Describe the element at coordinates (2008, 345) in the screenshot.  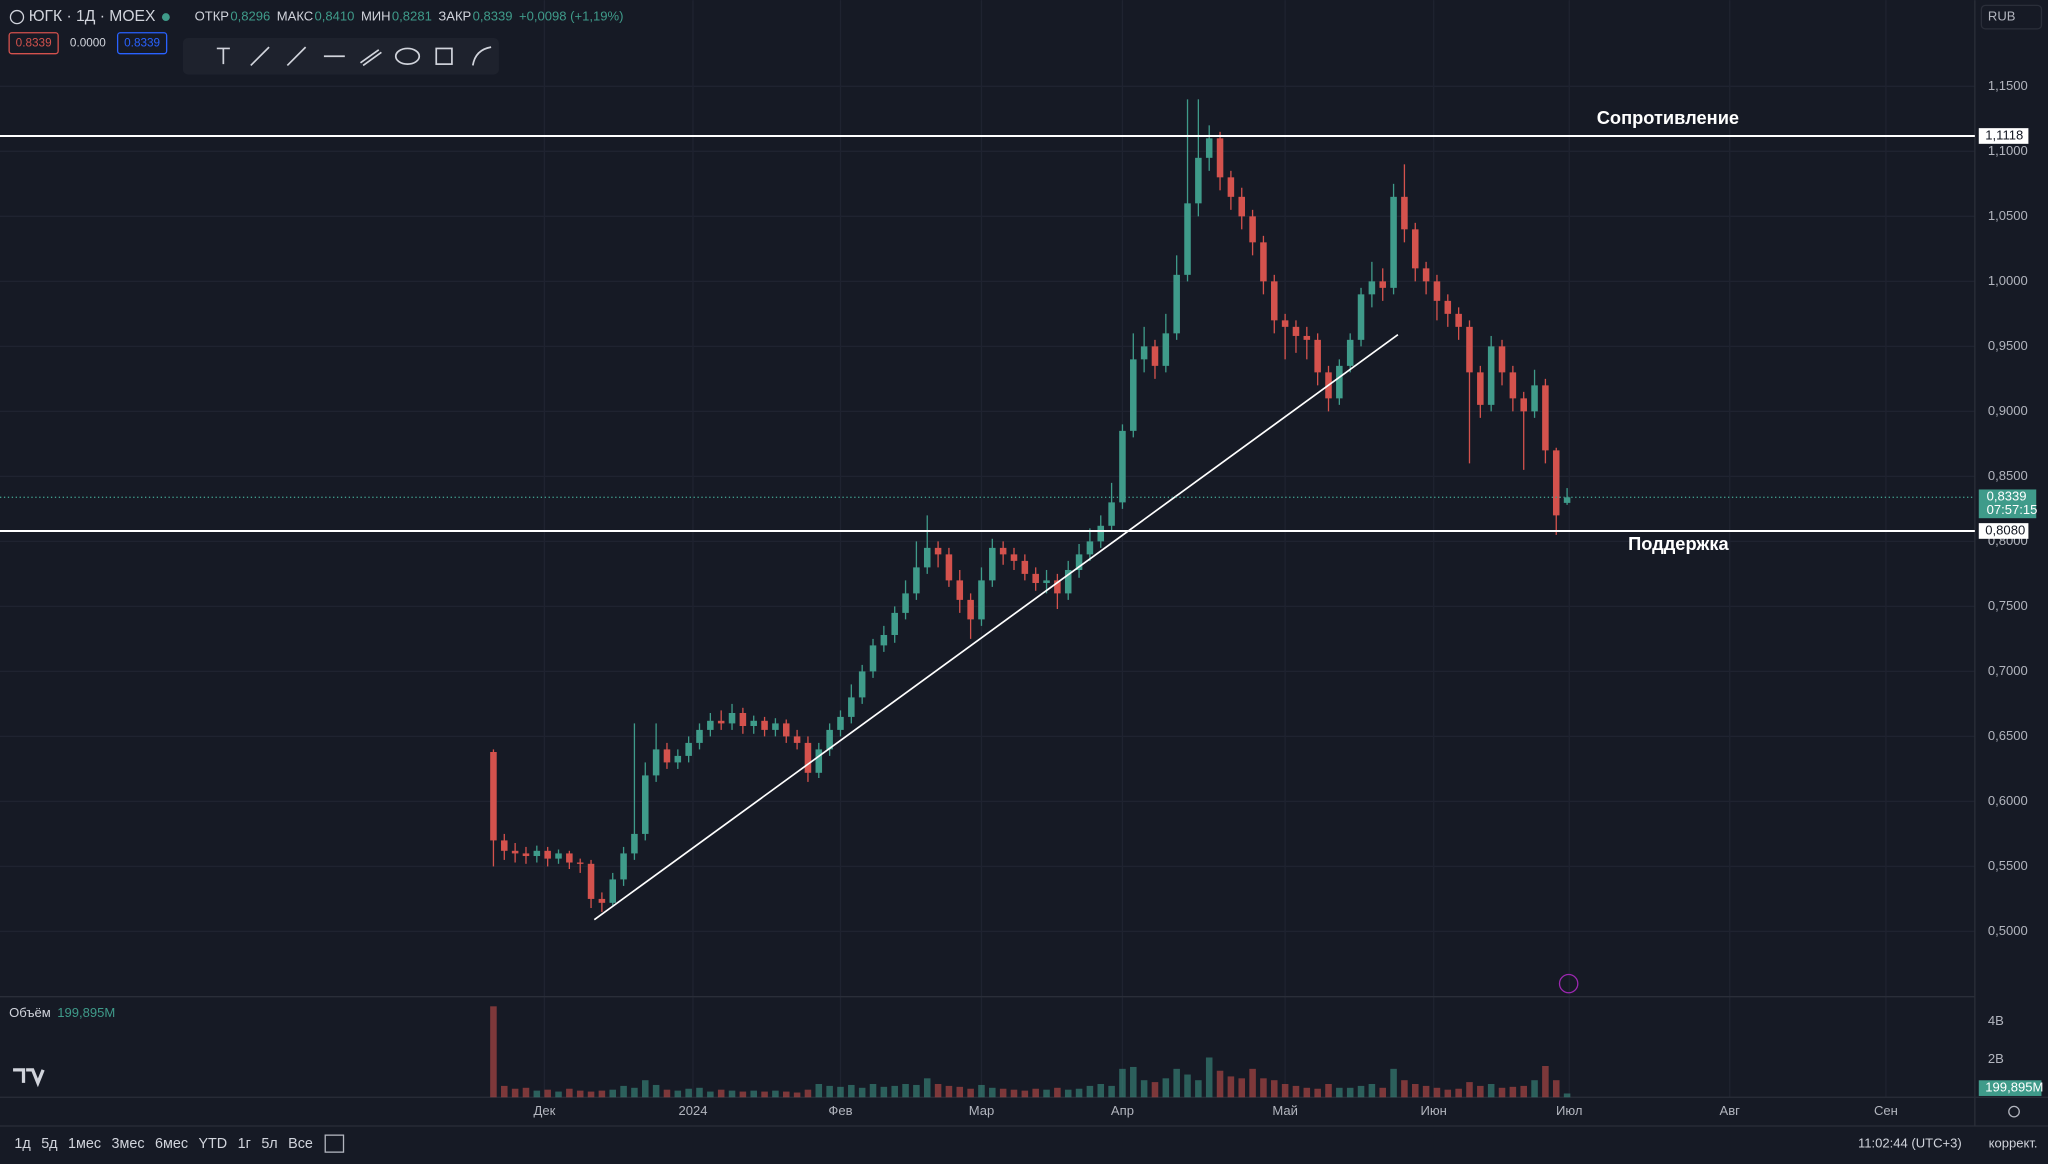
I see `y-tick-label: 0,9500` at that location.